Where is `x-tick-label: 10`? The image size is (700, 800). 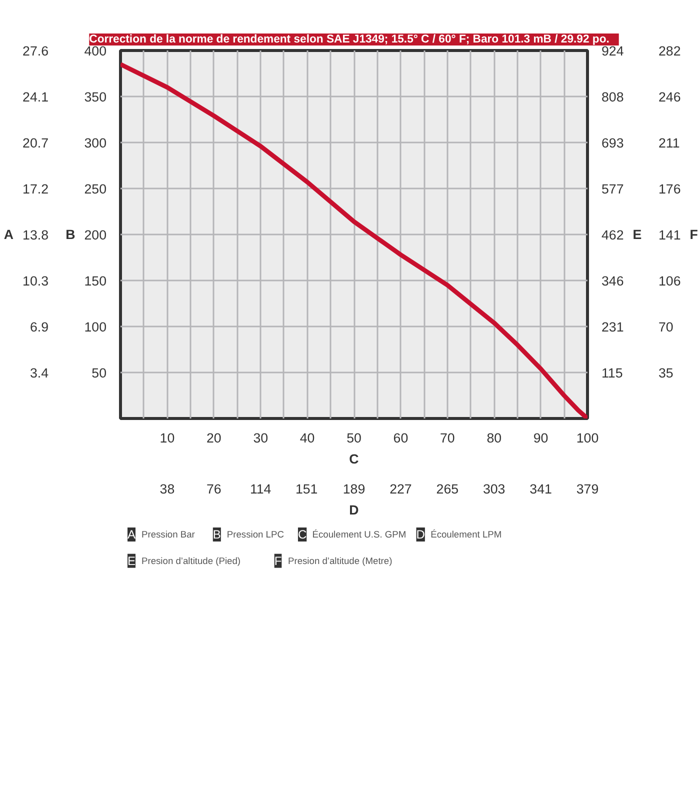 x-tick-label: 10 is located at coordinates (167, 438).